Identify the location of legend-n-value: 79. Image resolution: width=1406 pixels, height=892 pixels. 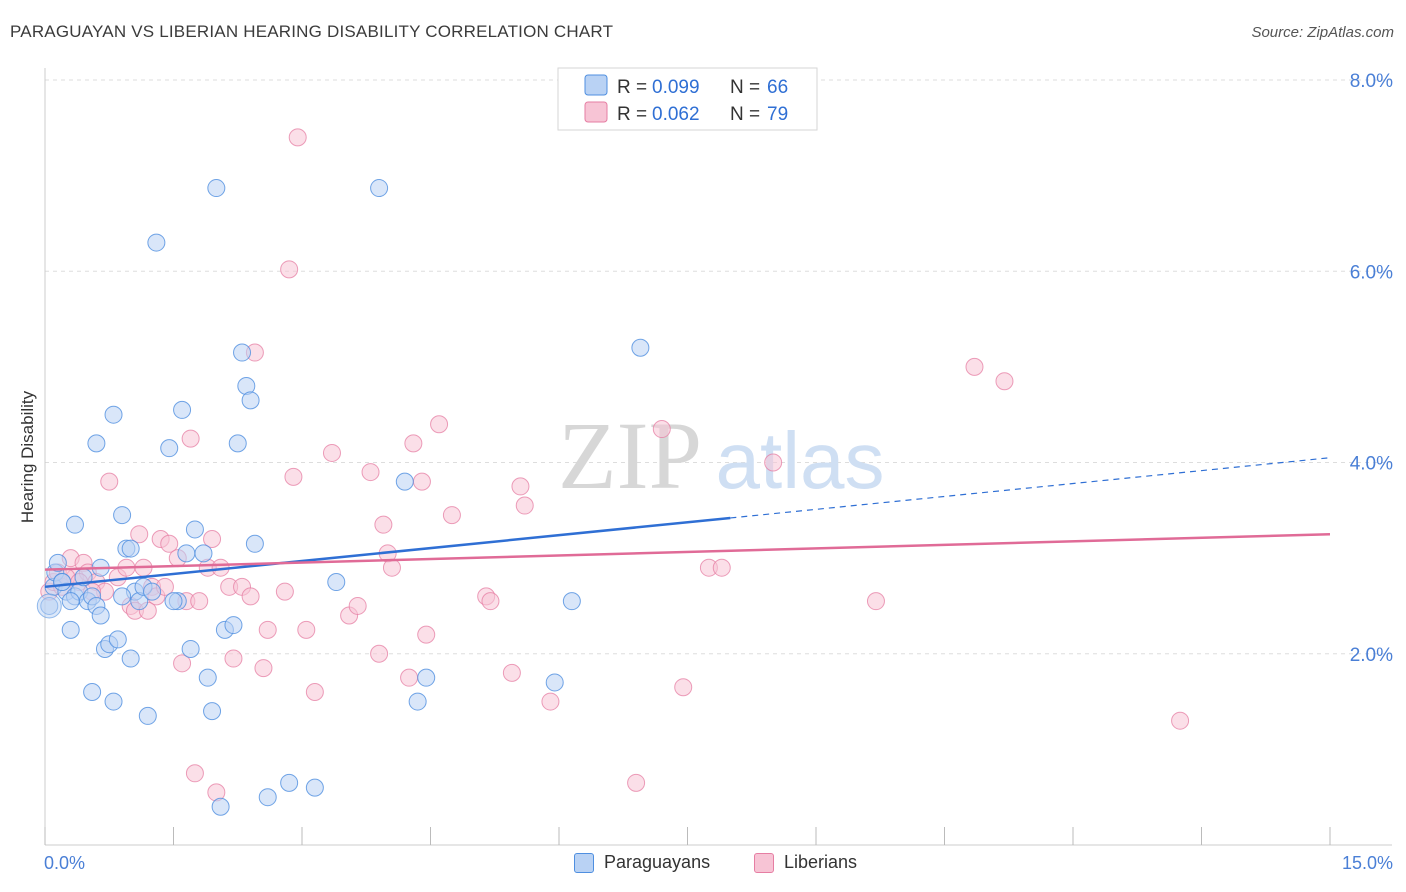
(777, 114).